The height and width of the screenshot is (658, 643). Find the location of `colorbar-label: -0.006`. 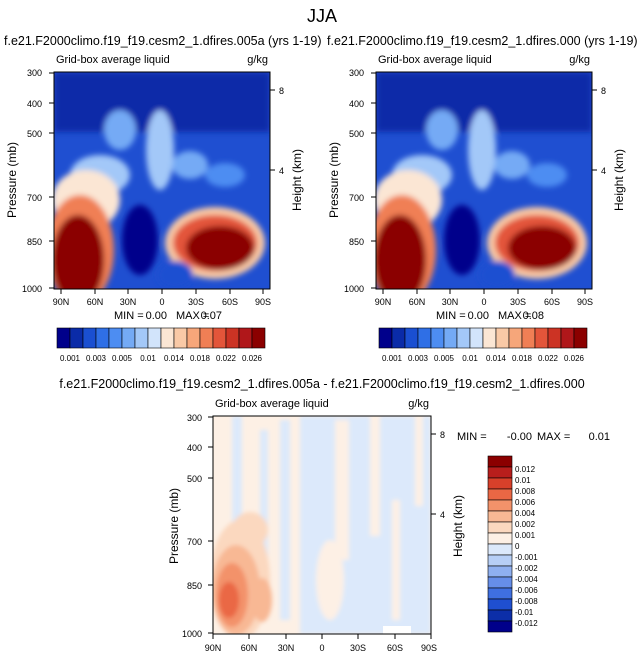

colorbar-label: -0.006 is located at coordinates (526, 590).